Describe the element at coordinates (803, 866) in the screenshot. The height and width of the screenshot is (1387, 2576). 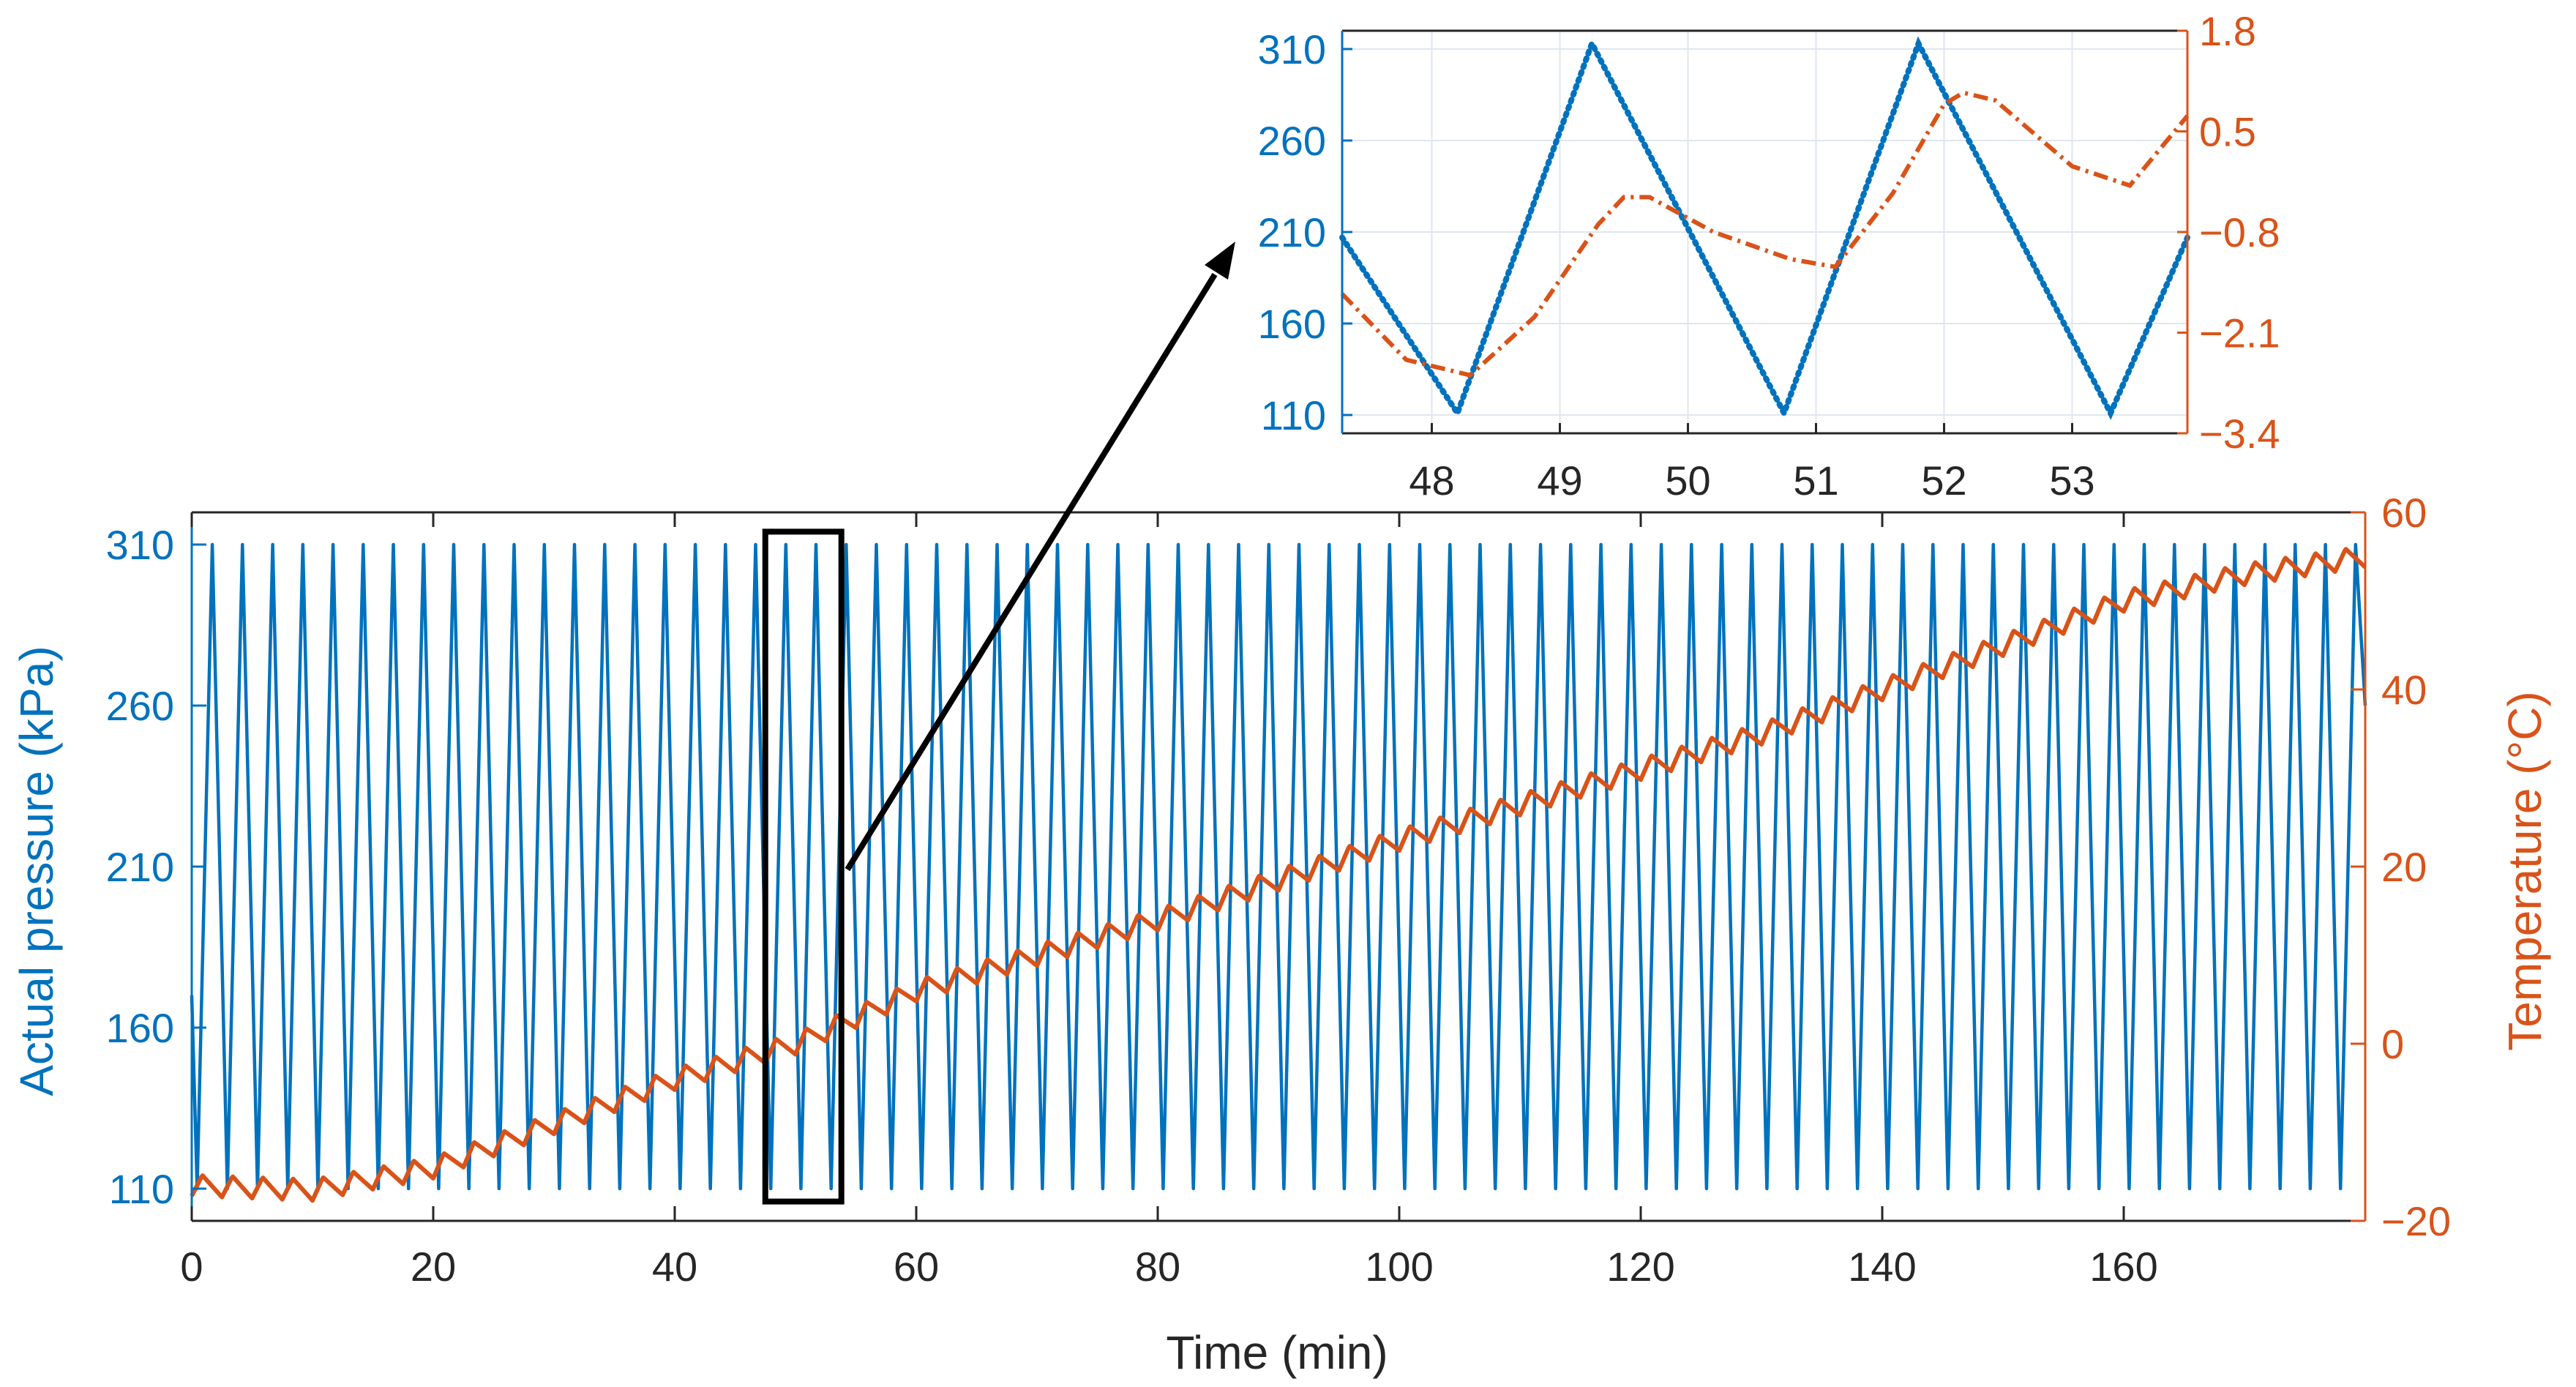
I see `zoom-box` at that location.